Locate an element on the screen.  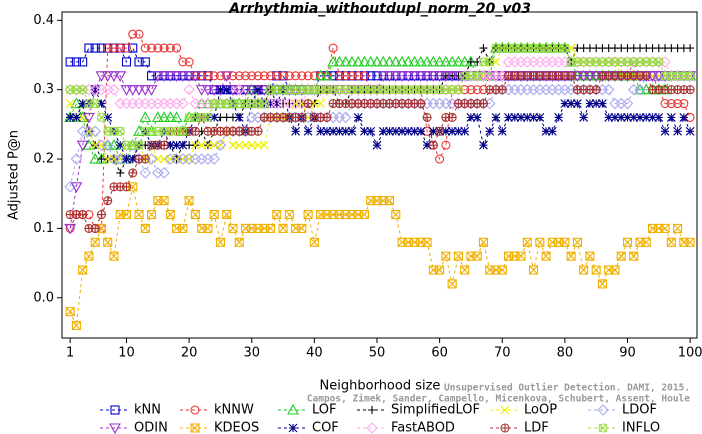
legend-label: FastABOD is located at coordinates (423, 427).